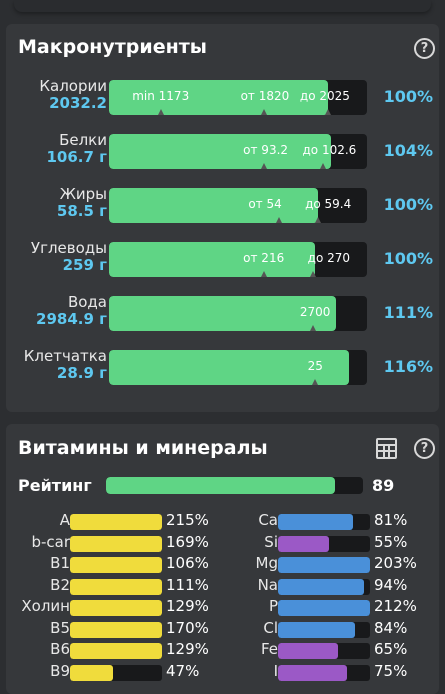  I want to click on top-bar-strip, so click(222, 6).